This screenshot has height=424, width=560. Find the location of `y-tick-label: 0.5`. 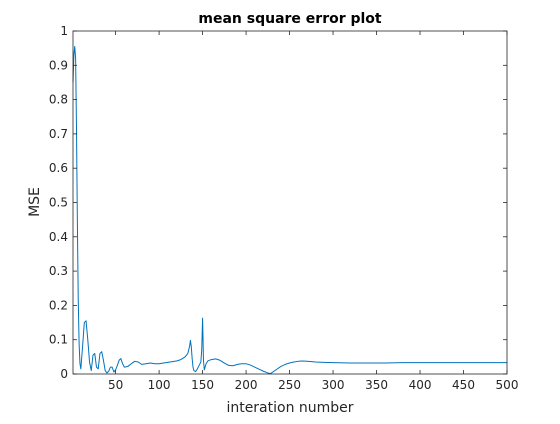

y-tick-label: 0.5 is located at coordinates (58, 203).